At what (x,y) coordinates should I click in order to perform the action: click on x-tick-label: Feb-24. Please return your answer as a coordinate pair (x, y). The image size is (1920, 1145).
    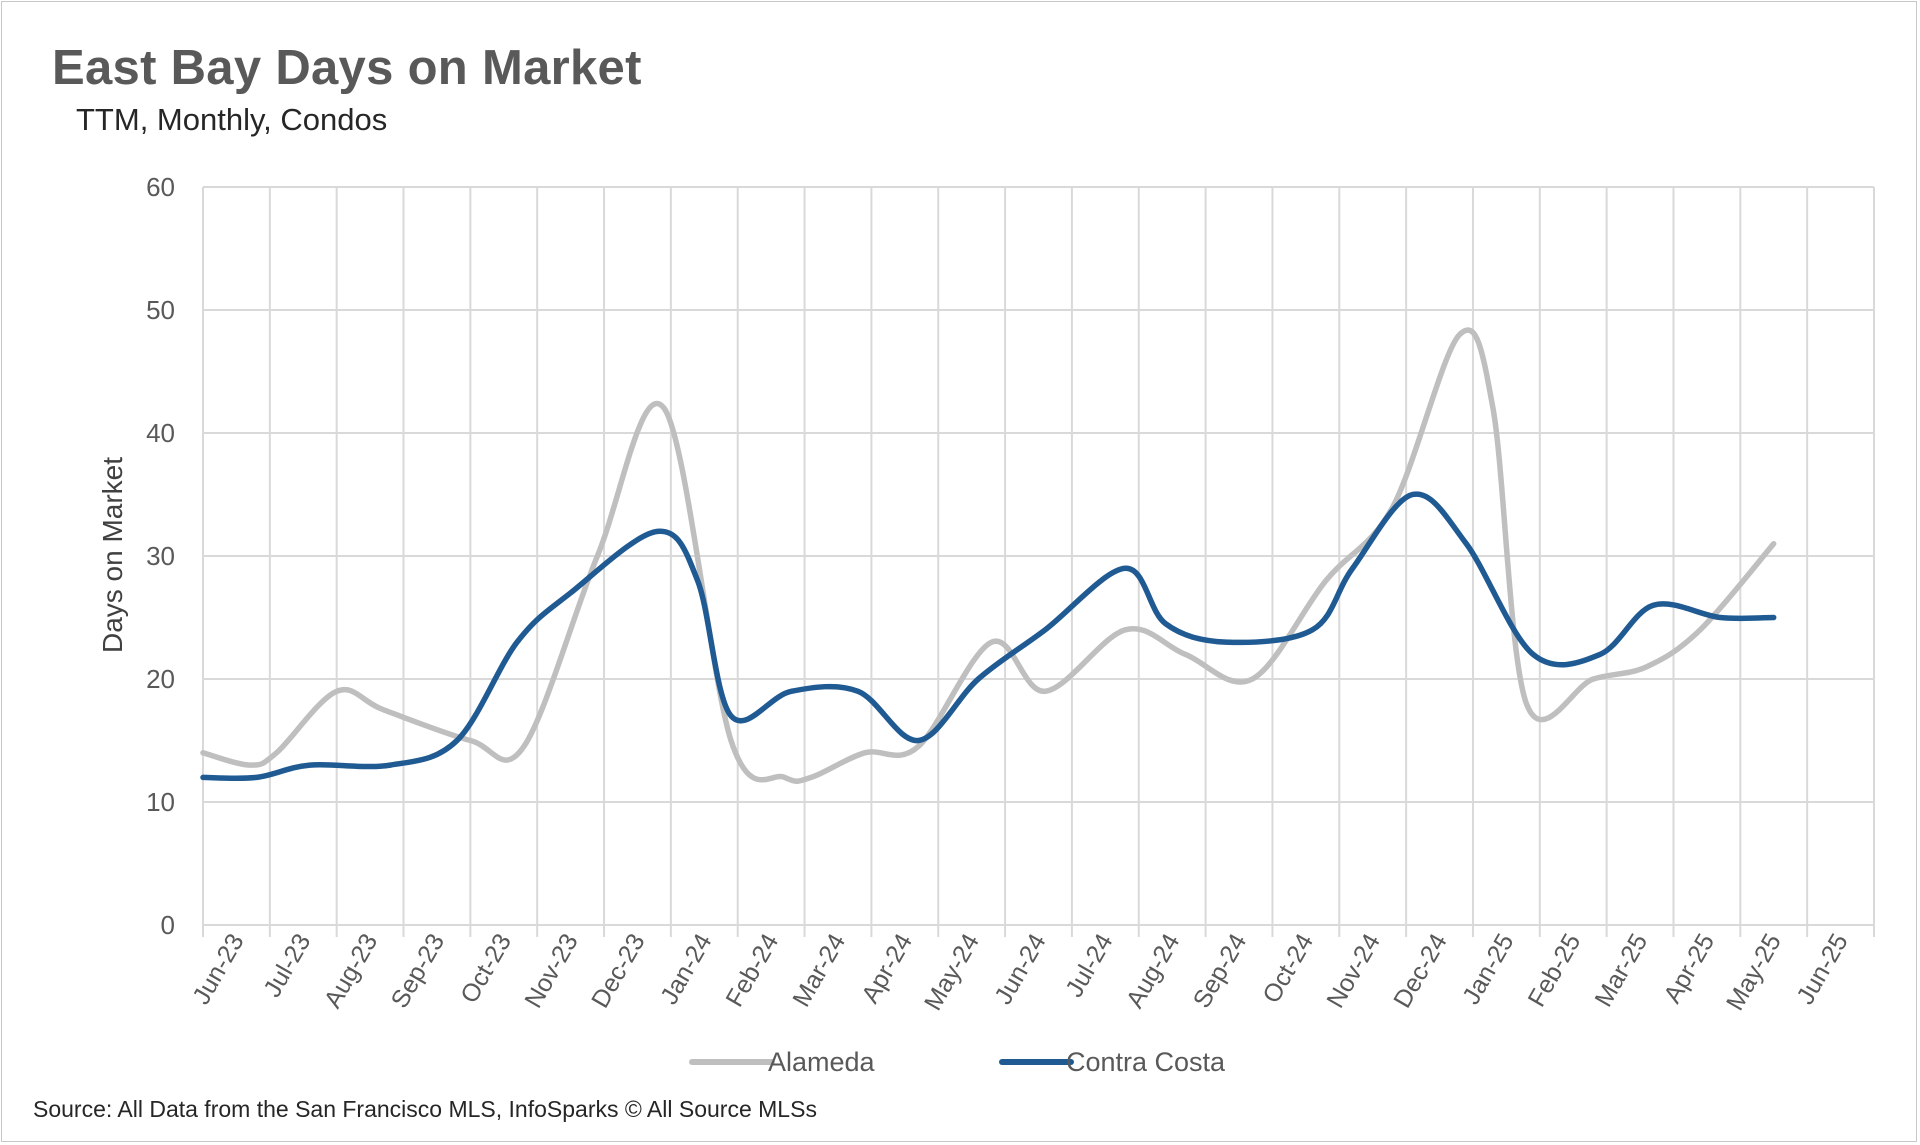
    Looking at the image, I should click on (752, 970).